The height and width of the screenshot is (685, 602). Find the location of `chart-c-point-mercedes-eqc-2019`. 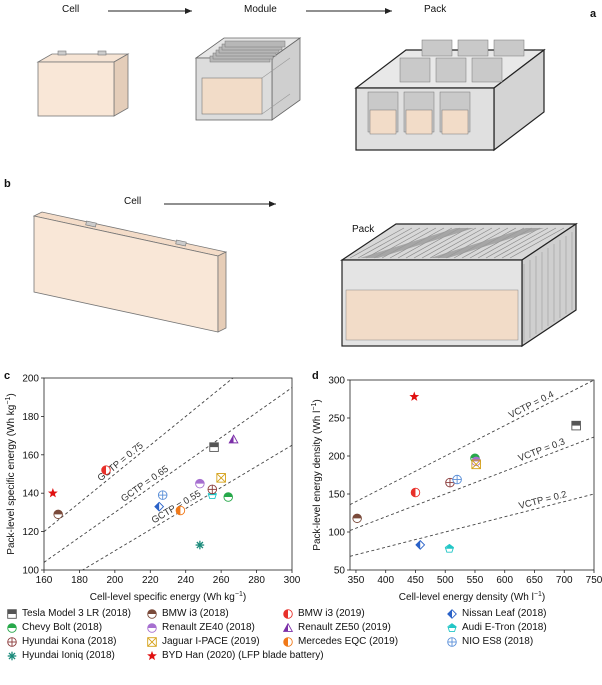

chart-c-point-mercedes-eqc-2019 is located at coordinates (180, 510).